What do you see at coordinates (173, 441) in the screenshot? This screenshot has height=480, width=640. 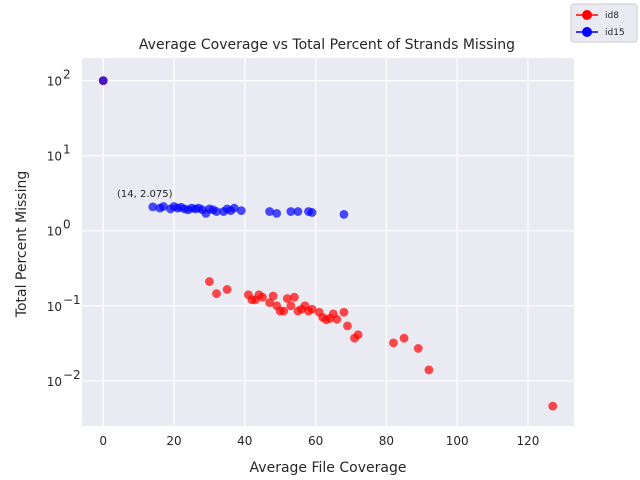 I see `x-tick-label: 20` at bounding box center [173, 441].